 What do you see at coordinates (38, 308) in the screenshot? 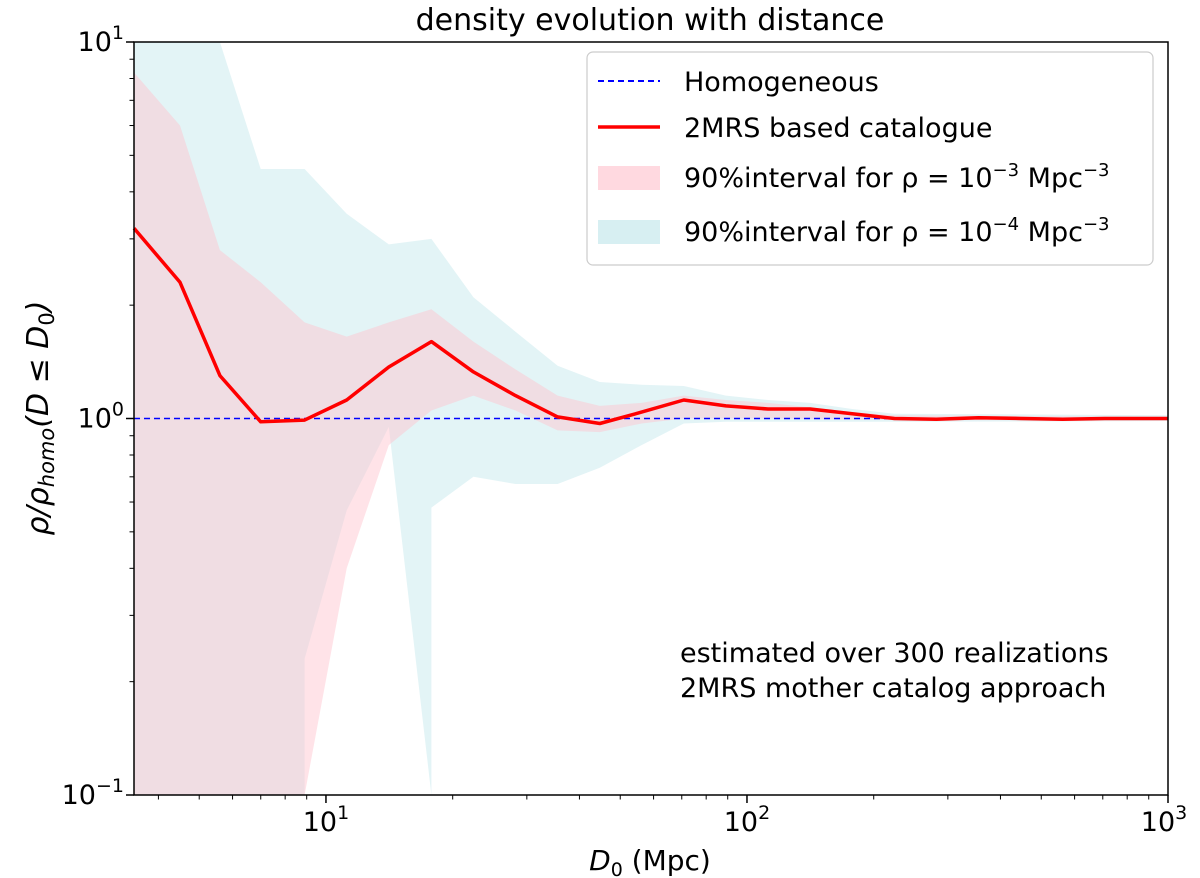
I see `y-label-close: )` at bounding box center [38, 308].